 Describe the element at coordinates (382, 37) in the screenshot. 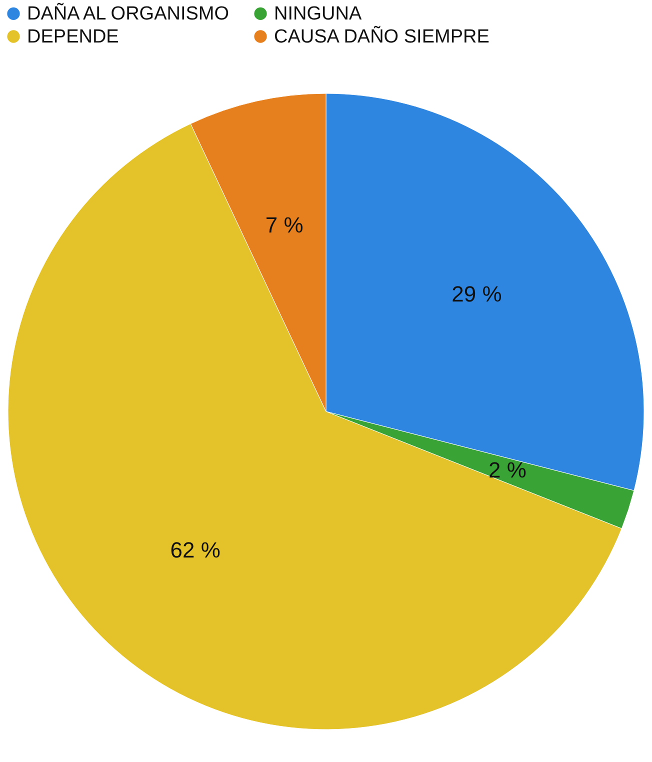

I see `legend-label: CAUSA DAÑO SIEMPRE` at that location.